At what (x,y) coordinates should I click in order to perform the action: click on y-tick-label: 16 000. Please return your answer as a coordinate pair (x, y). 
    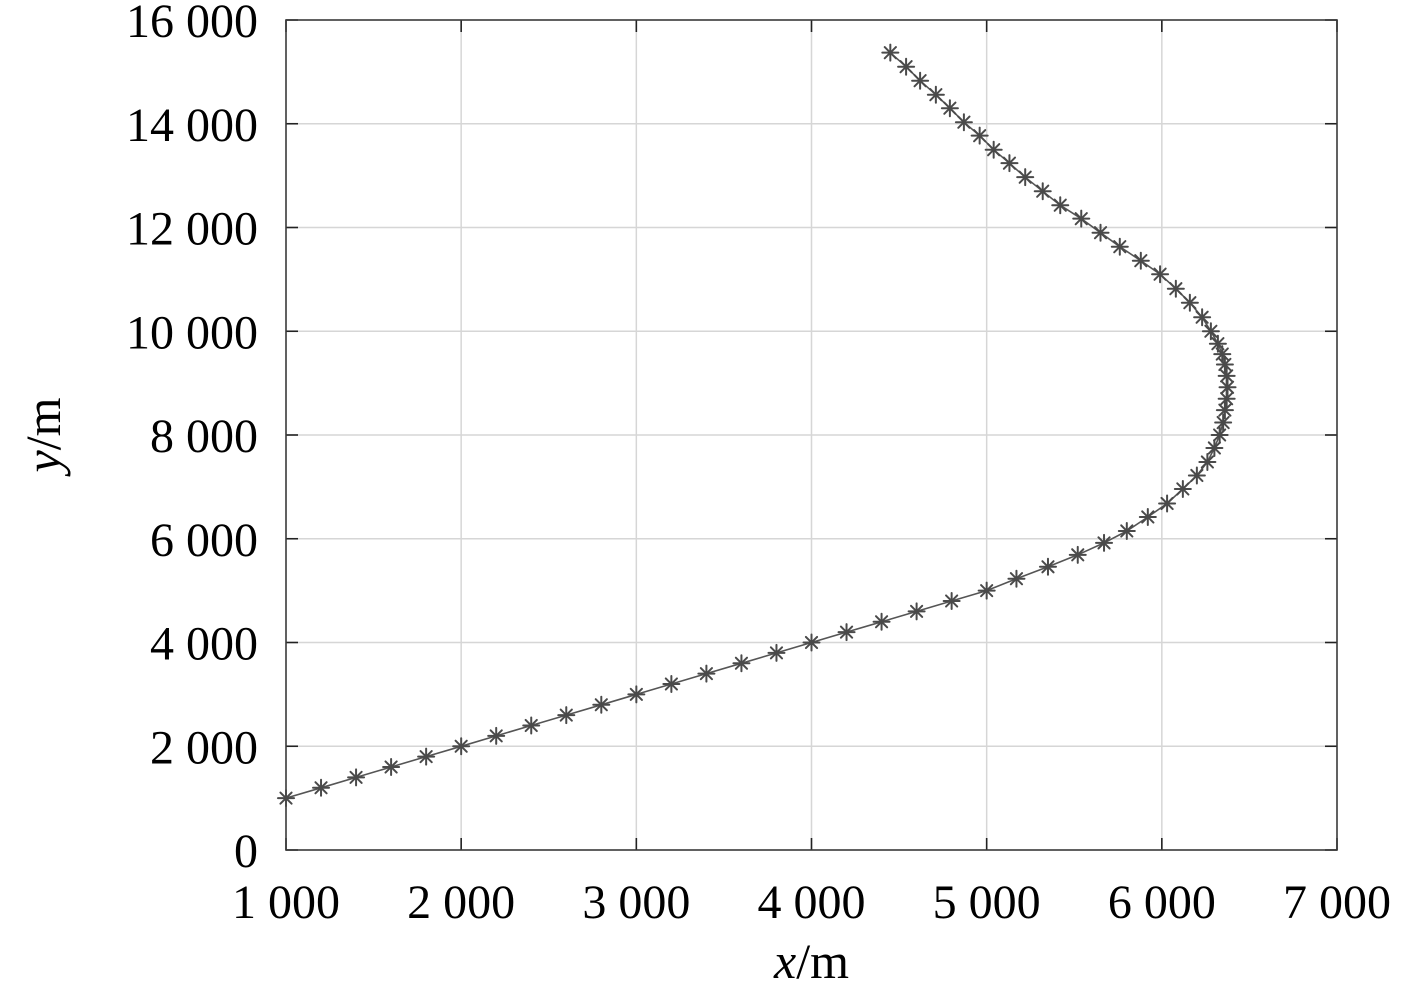
    Looking at the image, I should click on (192, 24).